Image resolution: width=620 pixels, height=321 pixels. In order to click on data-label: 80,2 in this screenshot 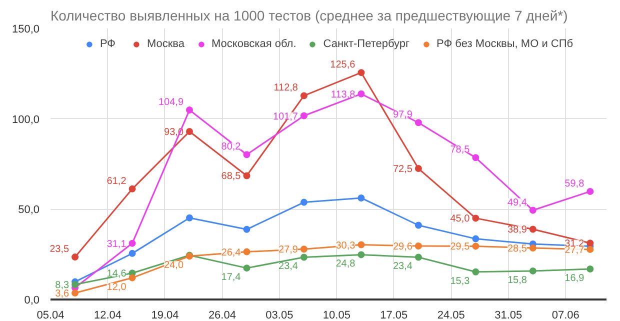, I will do `click(231, 147)`.